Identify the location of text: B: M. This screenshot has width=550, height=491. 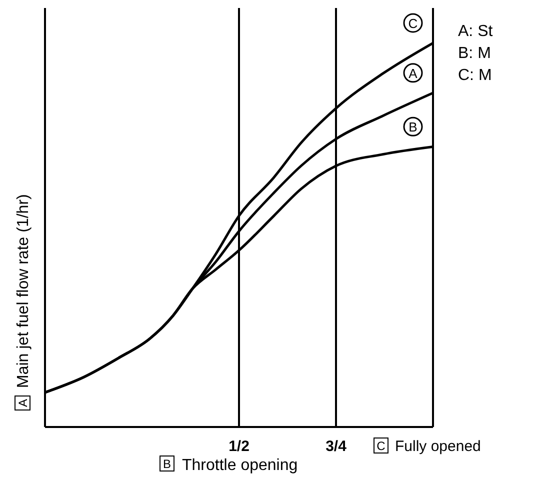
(474, 53).